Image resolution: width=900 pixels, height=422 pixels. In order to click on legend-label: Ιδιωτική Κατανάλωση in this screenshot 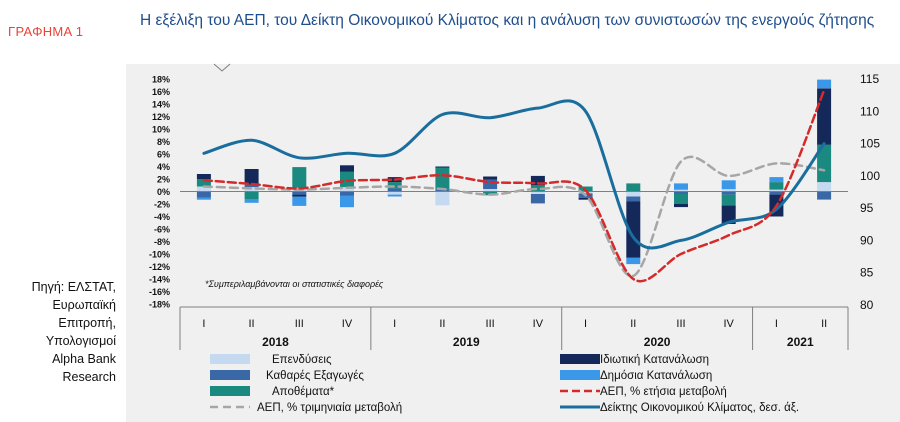, I will do `click(654, 360)`.